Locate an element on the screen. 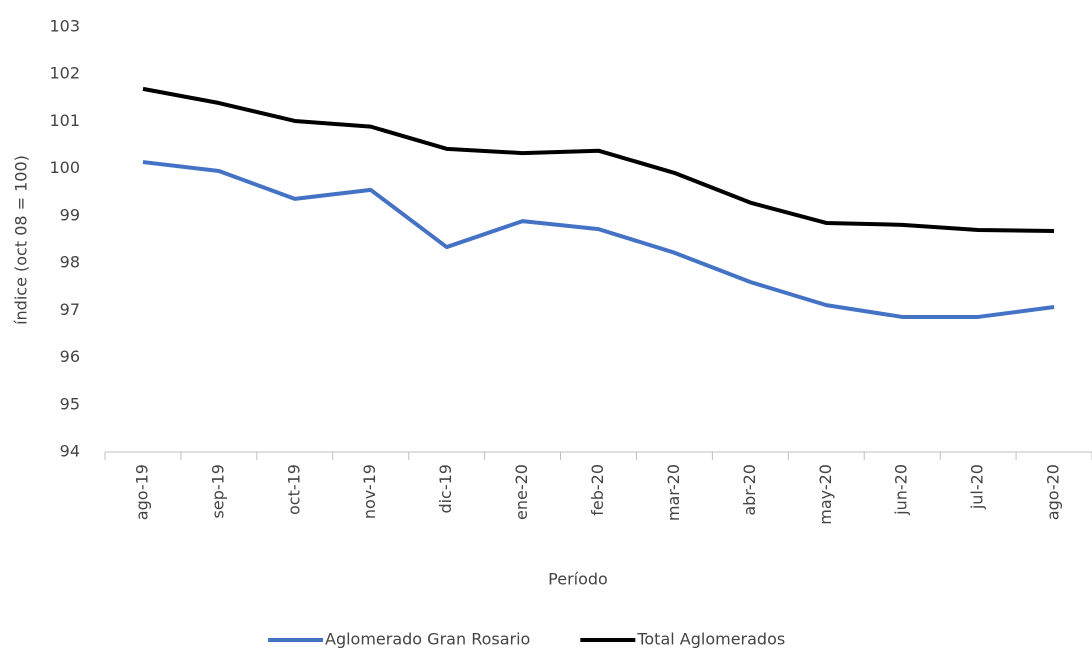 The height and width of the screenshot is (655, 1092). x-tick-label: may-20 is located at coordinates (825, 494).